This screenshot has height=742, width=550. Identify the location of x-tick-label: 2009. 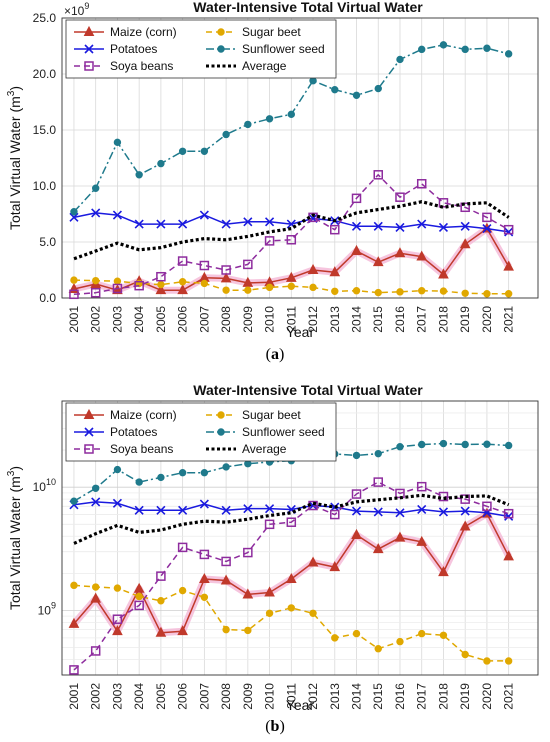
(248, 696).